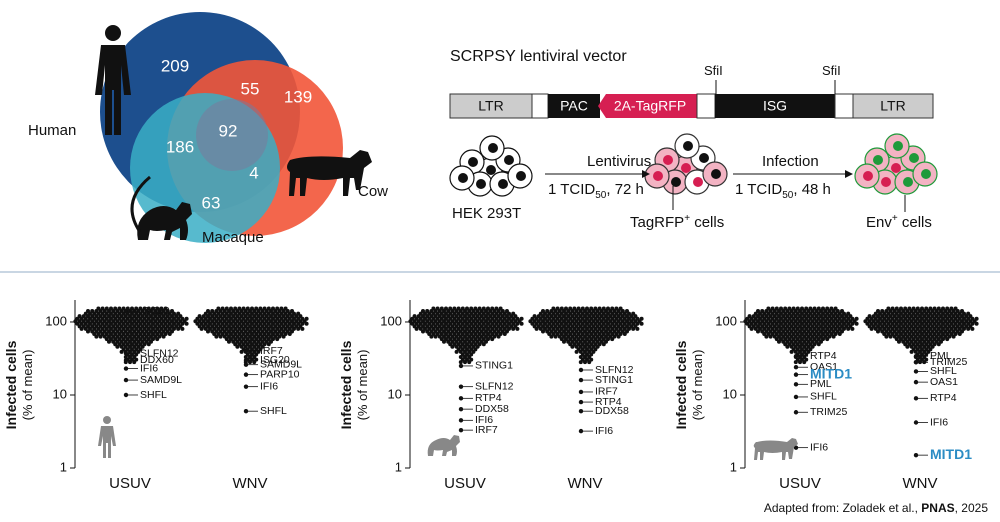  Describe the element at coordinates (829, 412) in the screenshot. I see `gene-label: TRIM25` at that location.